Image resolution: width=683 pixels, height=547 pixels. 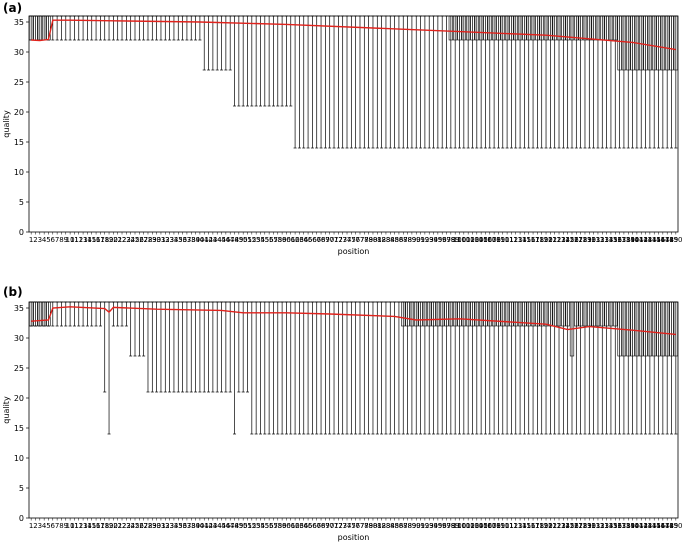 I want to click on panel-a-x-tick-label-29: 29, so click(x=152, y=240).